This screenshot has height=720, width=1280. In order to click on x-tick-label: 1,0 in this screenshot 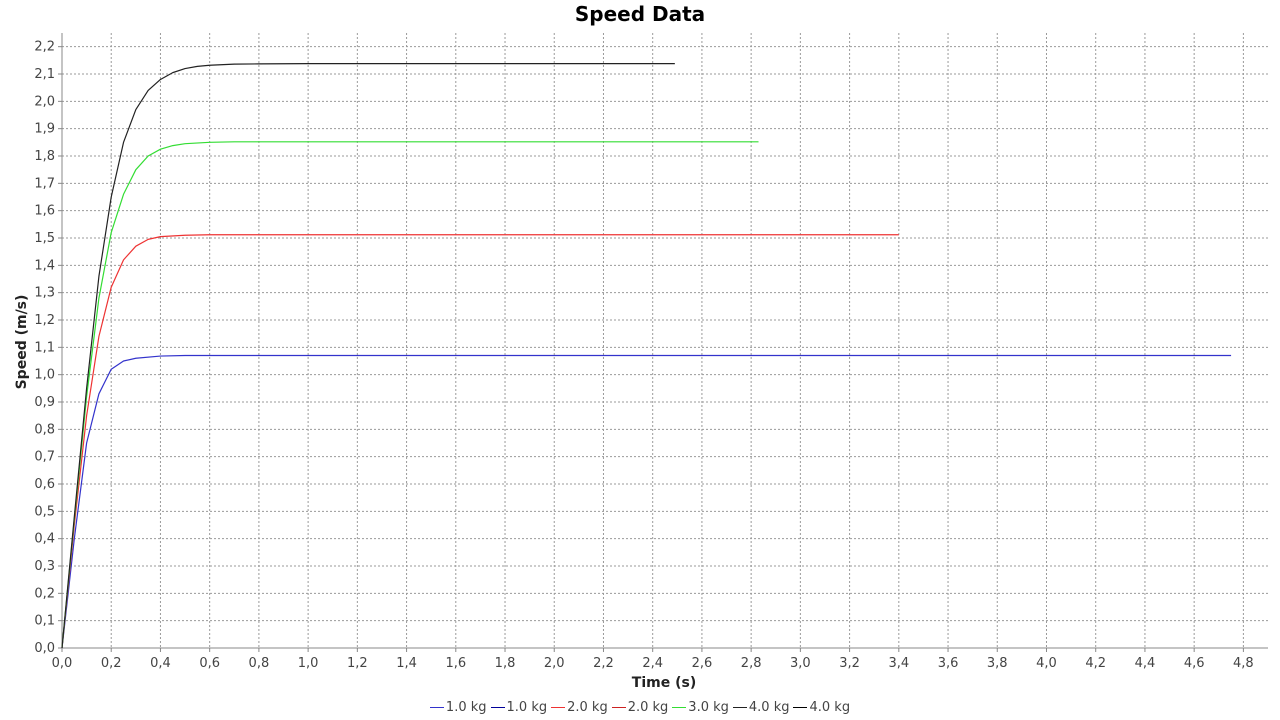, I will do `click(308, 663)`.